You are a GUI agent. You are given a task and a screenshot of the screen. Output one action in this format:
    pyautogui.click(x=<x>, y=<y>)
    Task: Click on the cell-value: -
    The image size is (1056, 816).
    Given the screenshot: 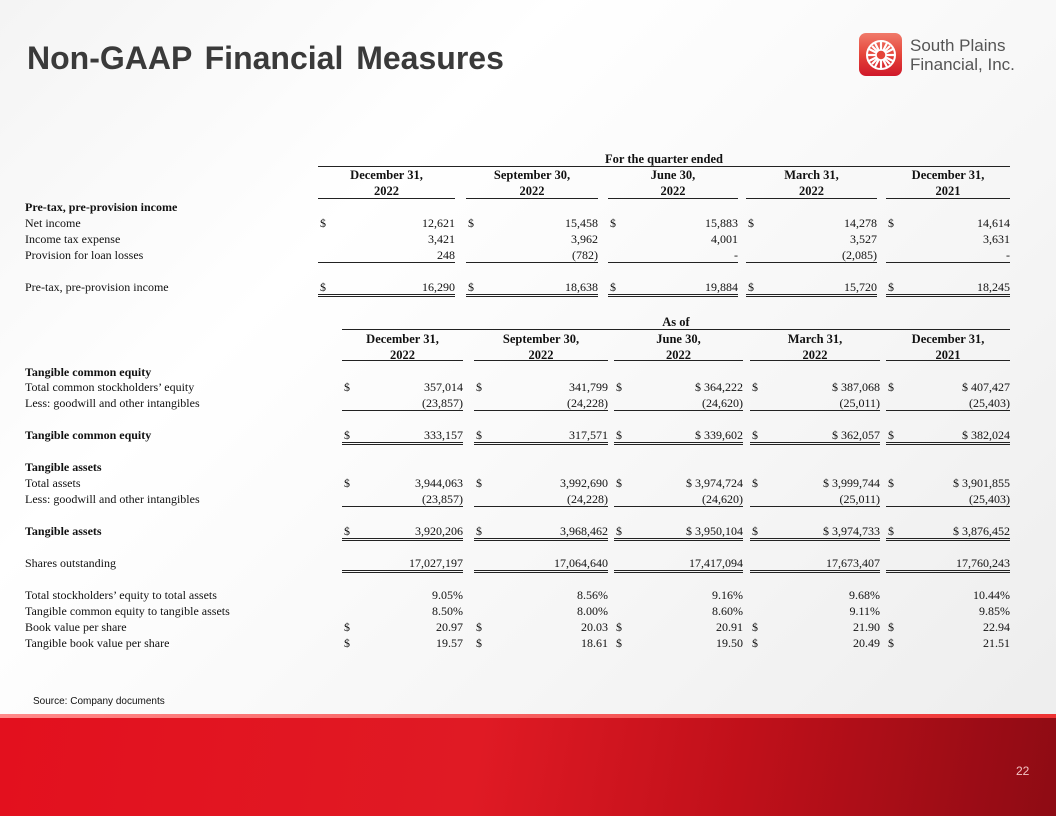 What is the action you would take?
    pyautogui.click(x=1008, y=255)
    